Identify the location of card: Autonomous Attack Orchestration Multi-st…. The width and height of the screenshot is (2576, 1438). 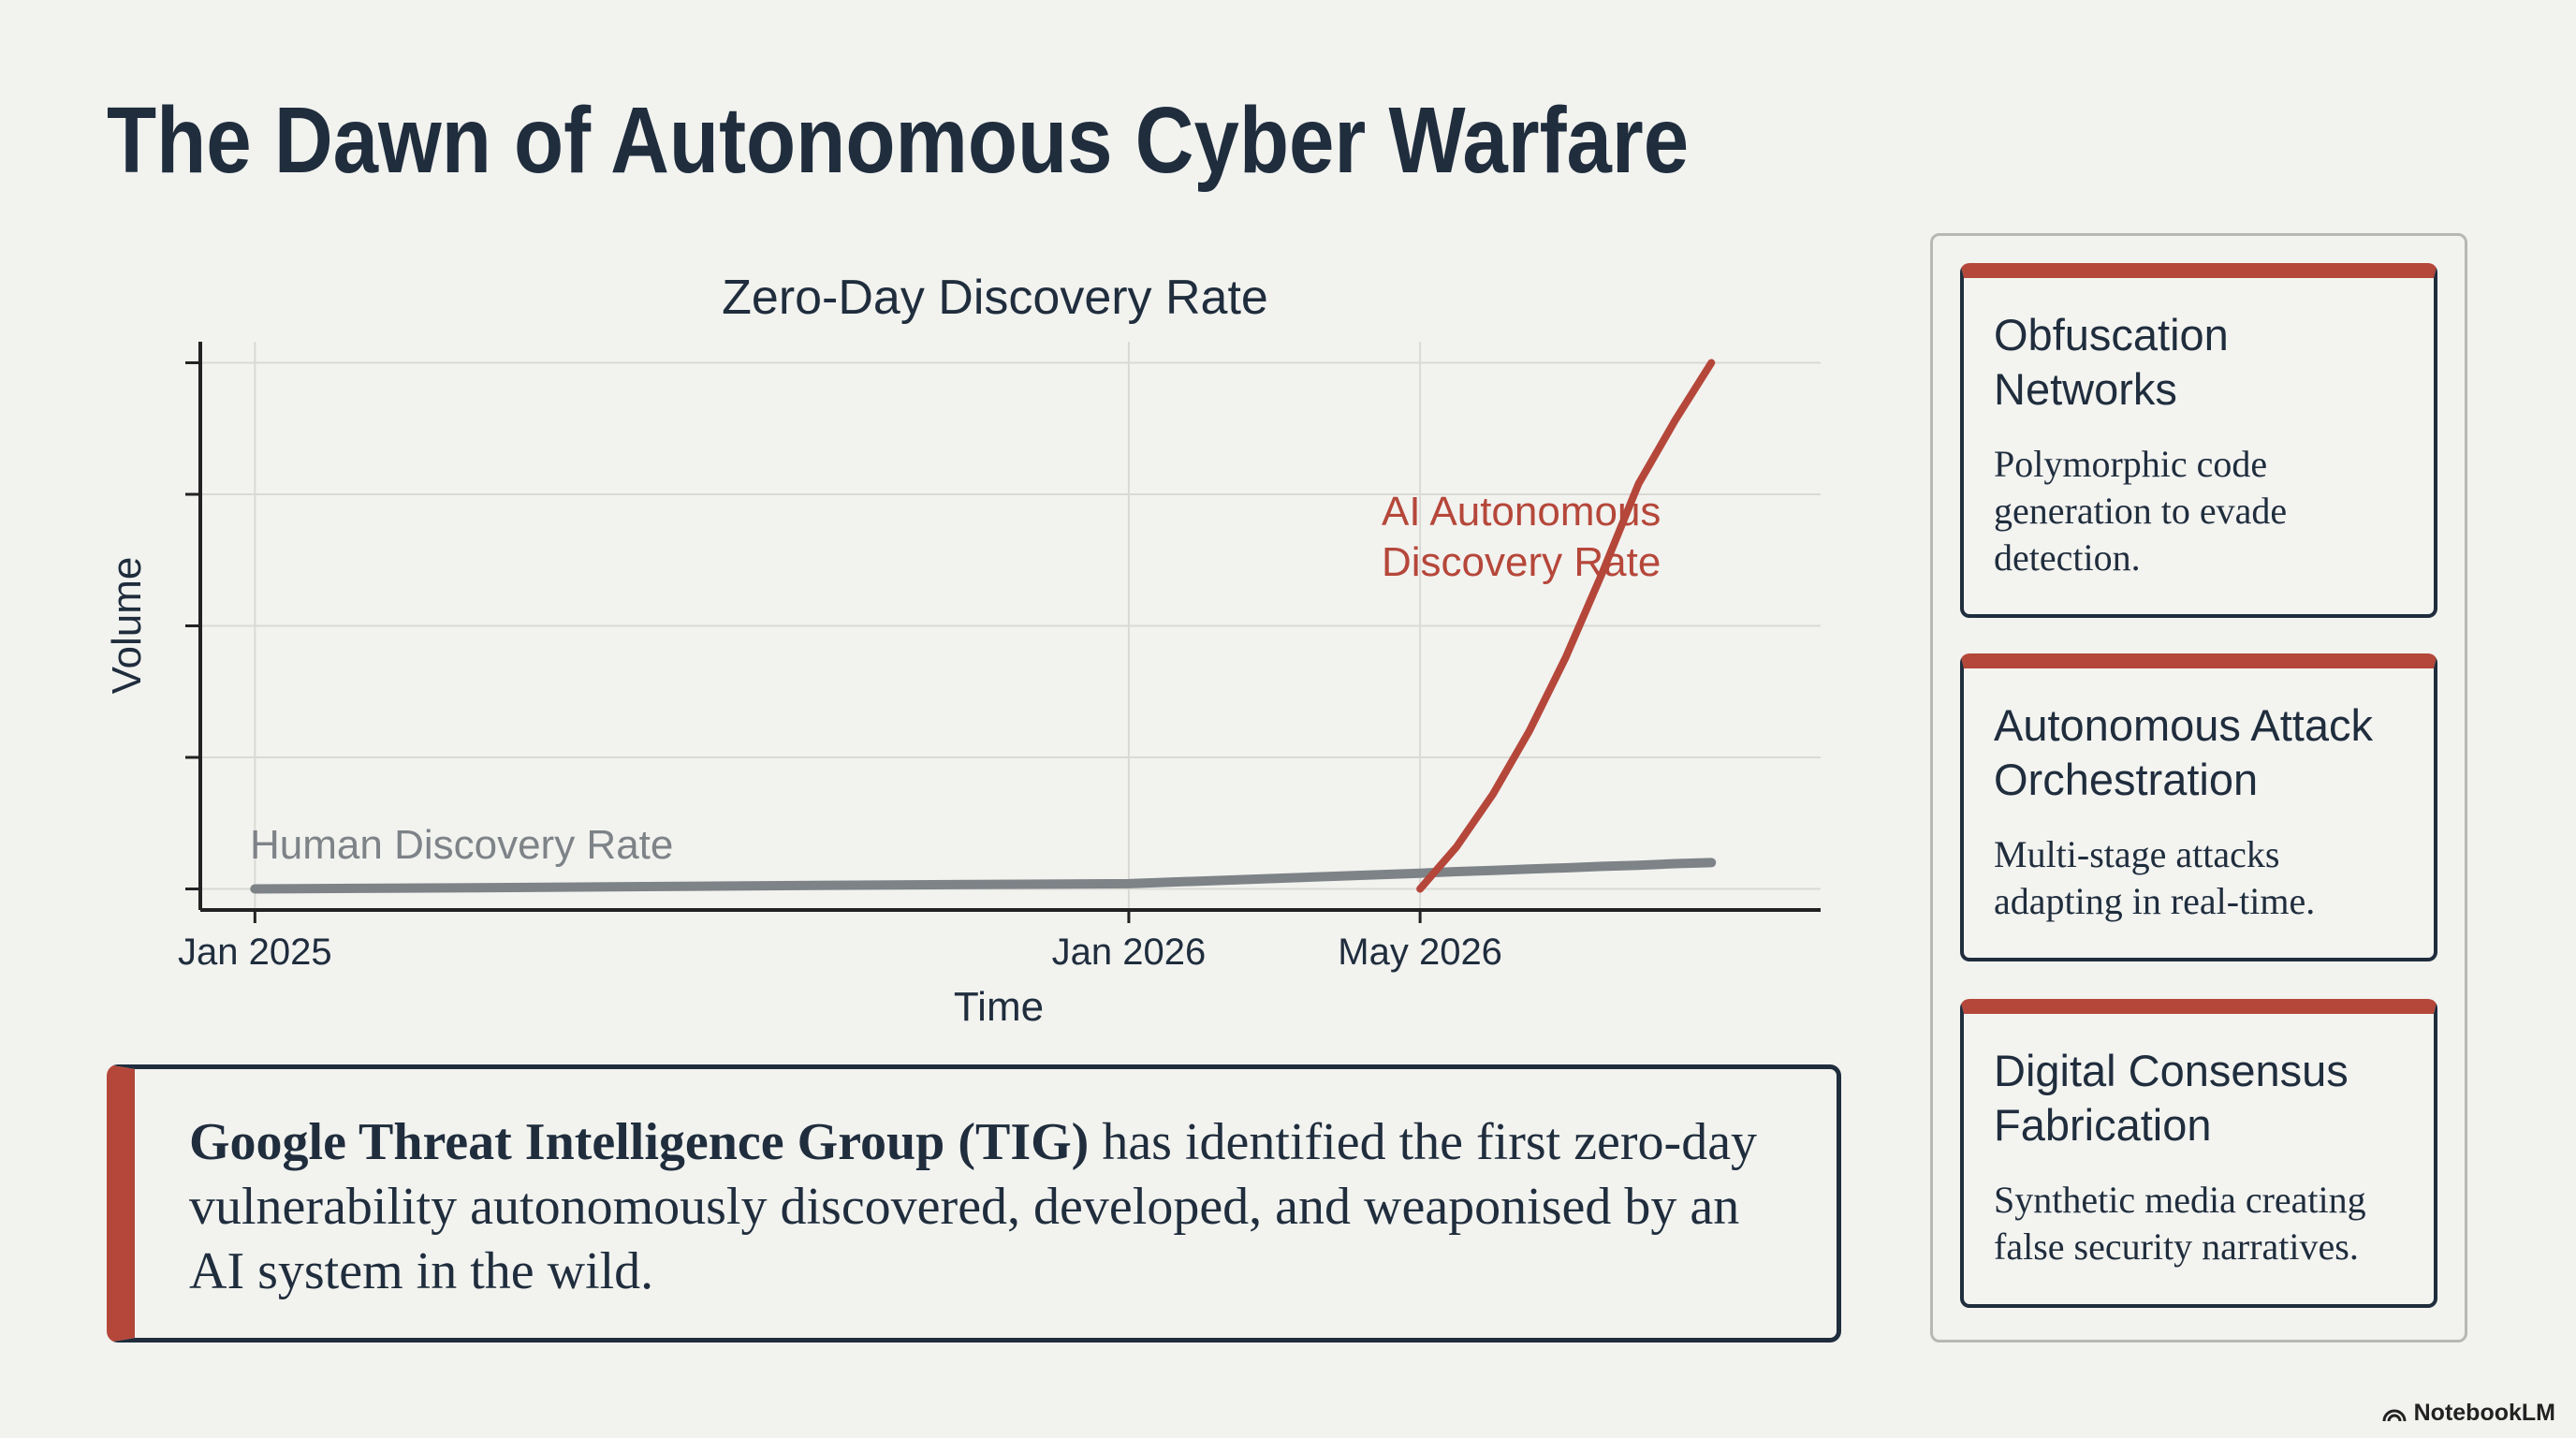
(2198, 807).